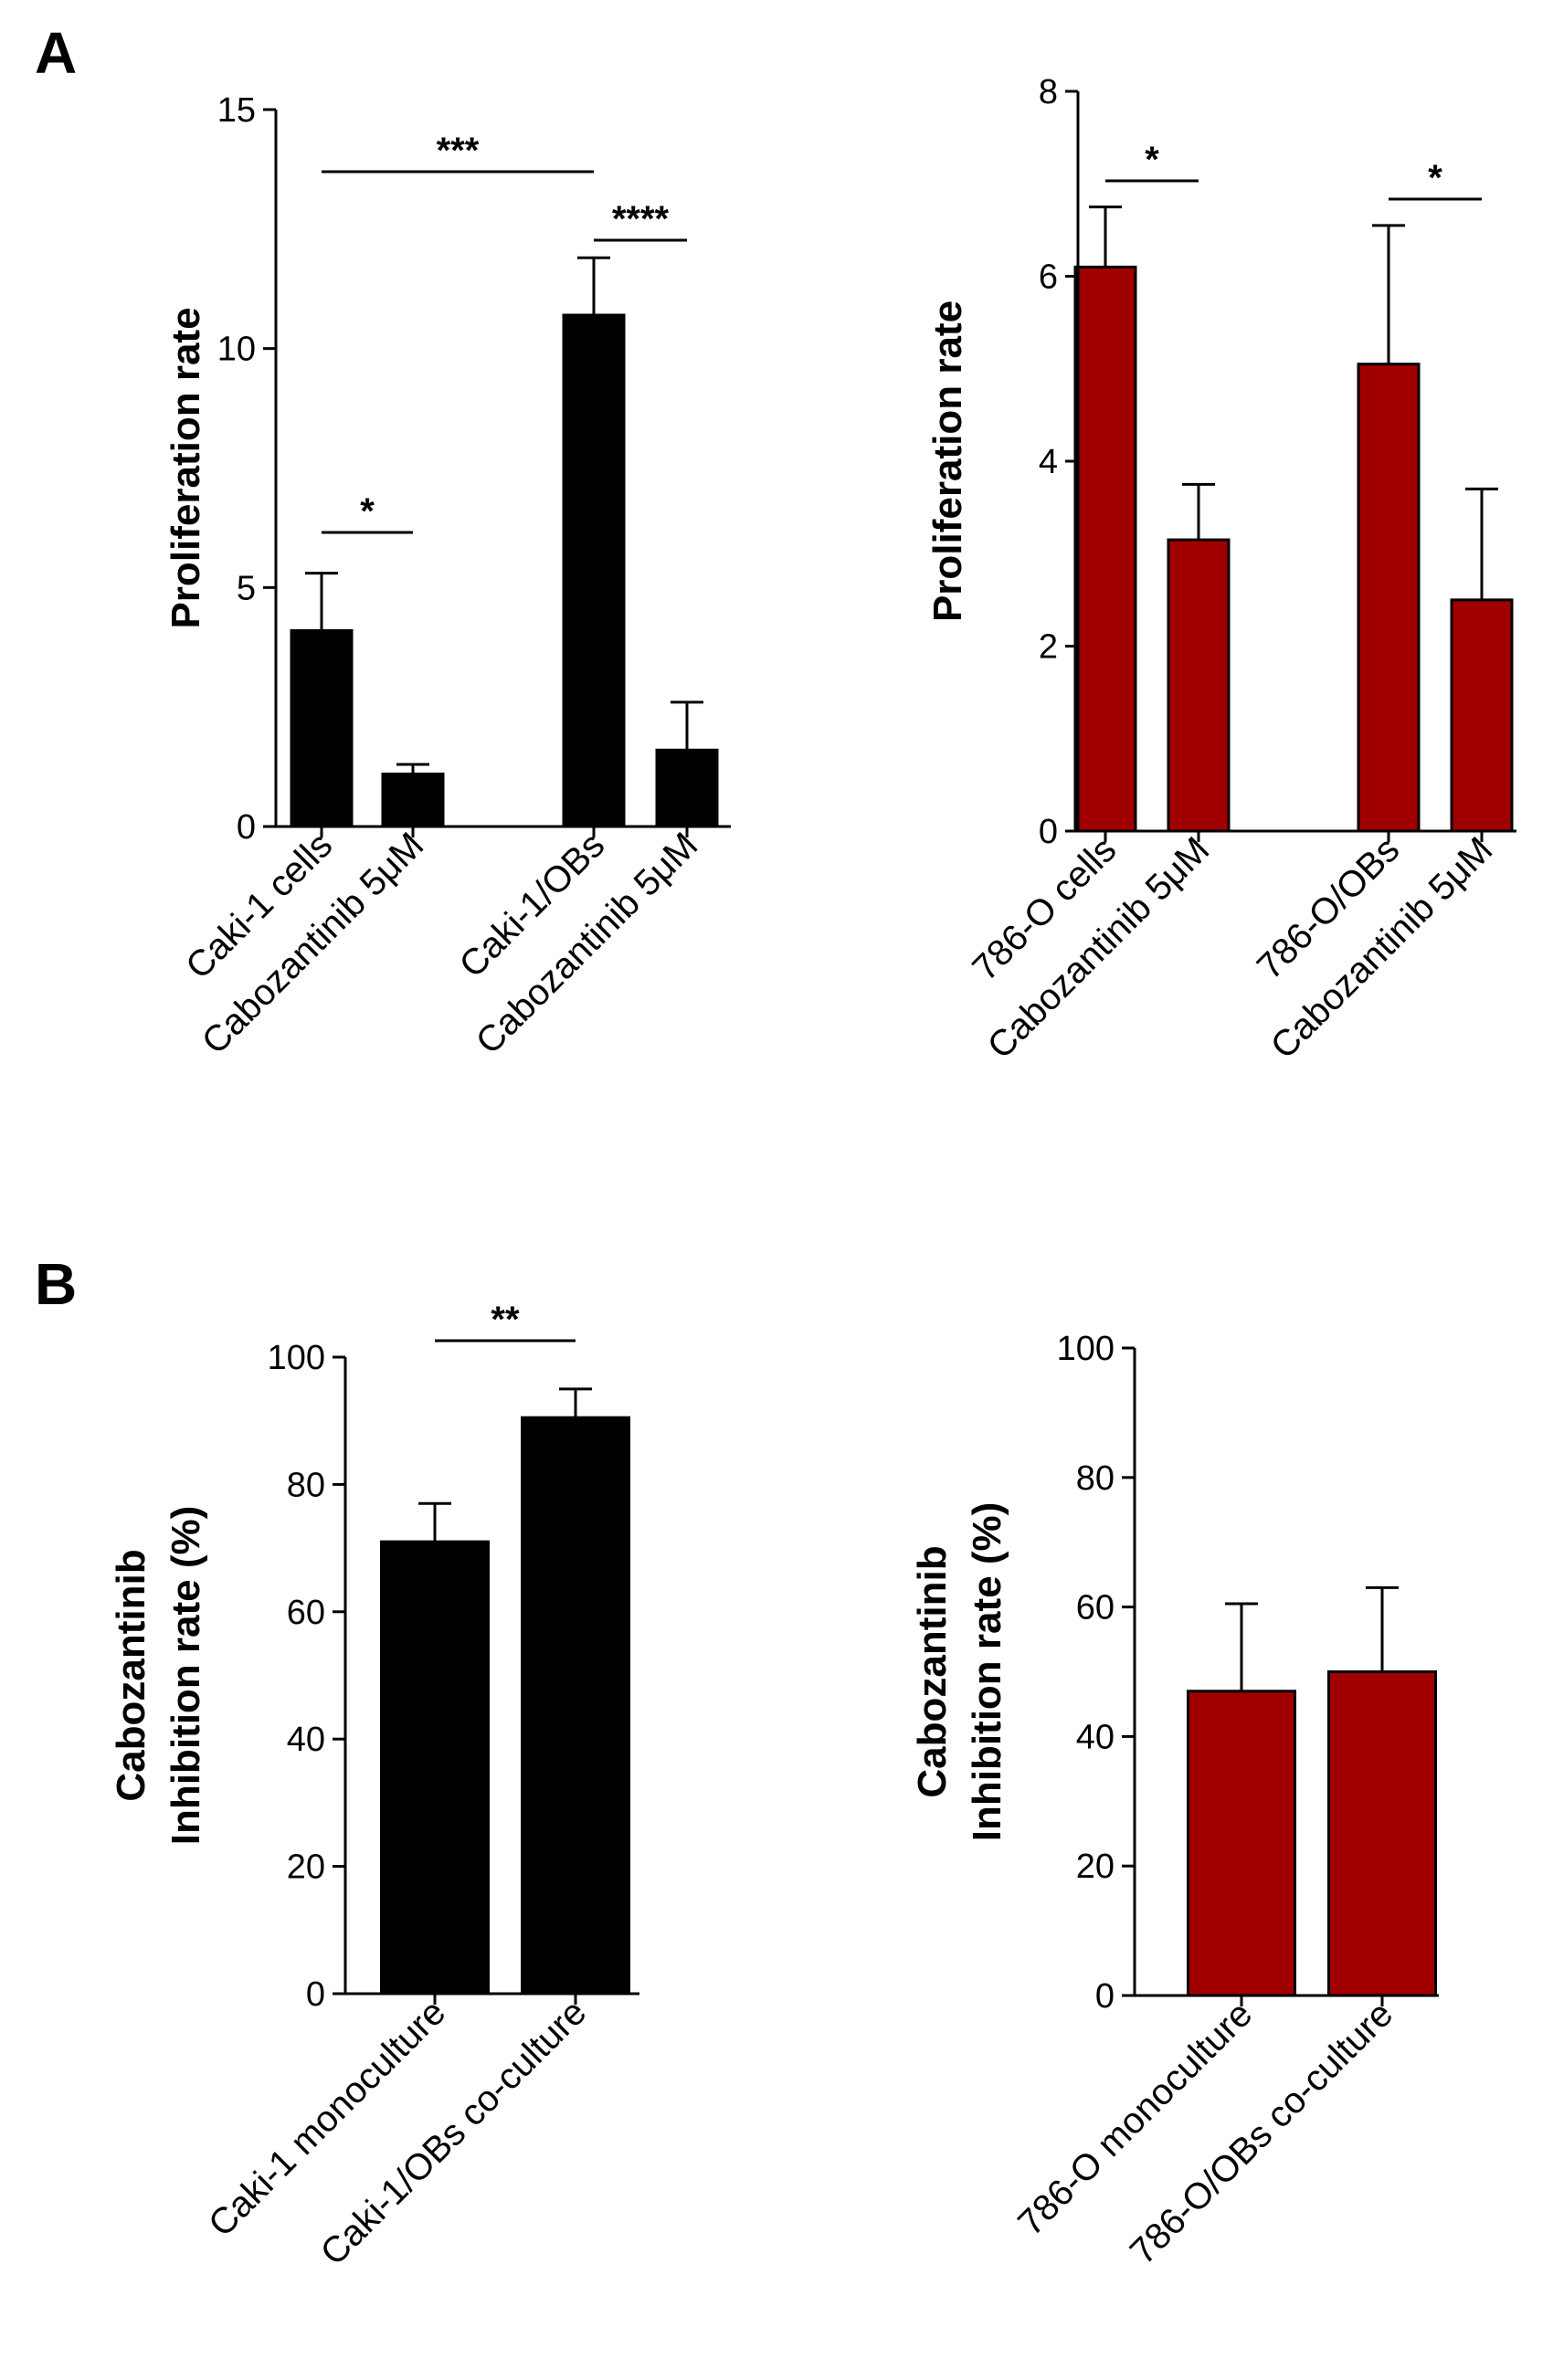 This screenshot has width=1553, height=2380. I want to click on x-category-label: Caki-1/OBs co-culture, so click(454, 2132).